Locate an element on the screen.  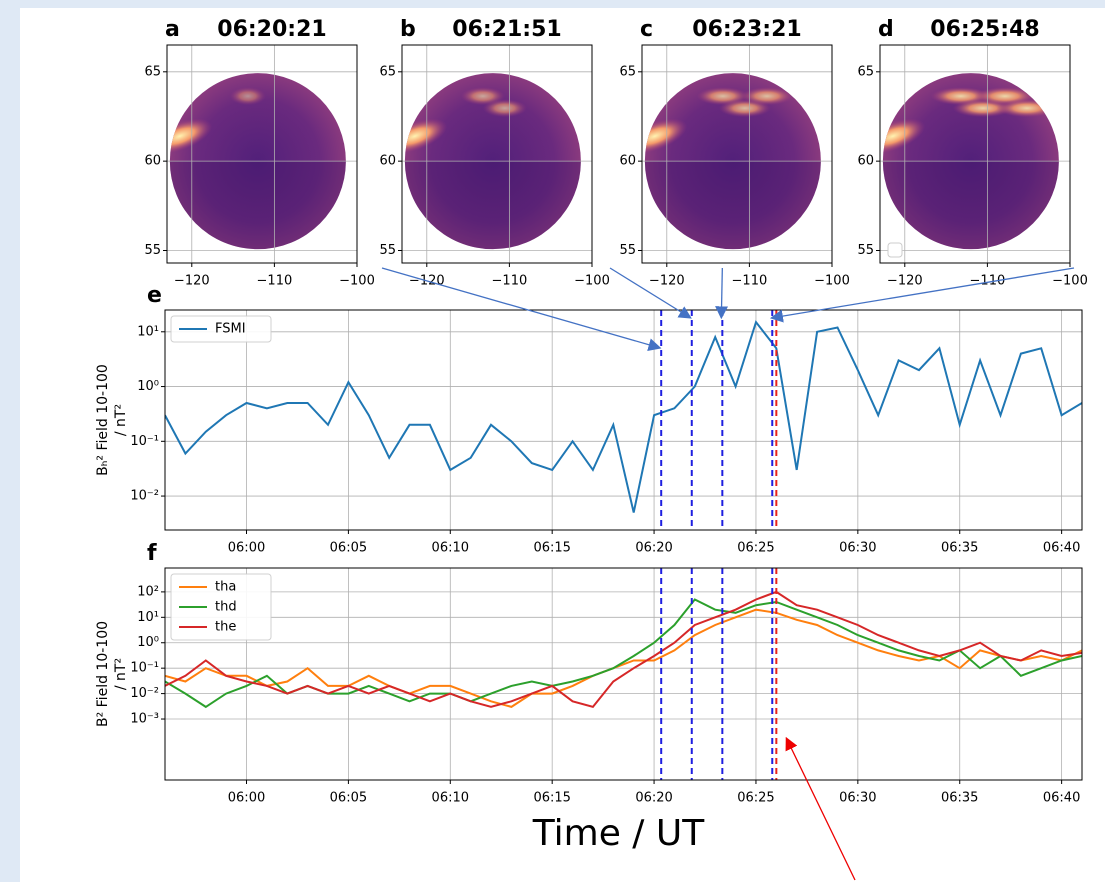
panel-title: 06:20:21 is located at coordinates (271, 29).